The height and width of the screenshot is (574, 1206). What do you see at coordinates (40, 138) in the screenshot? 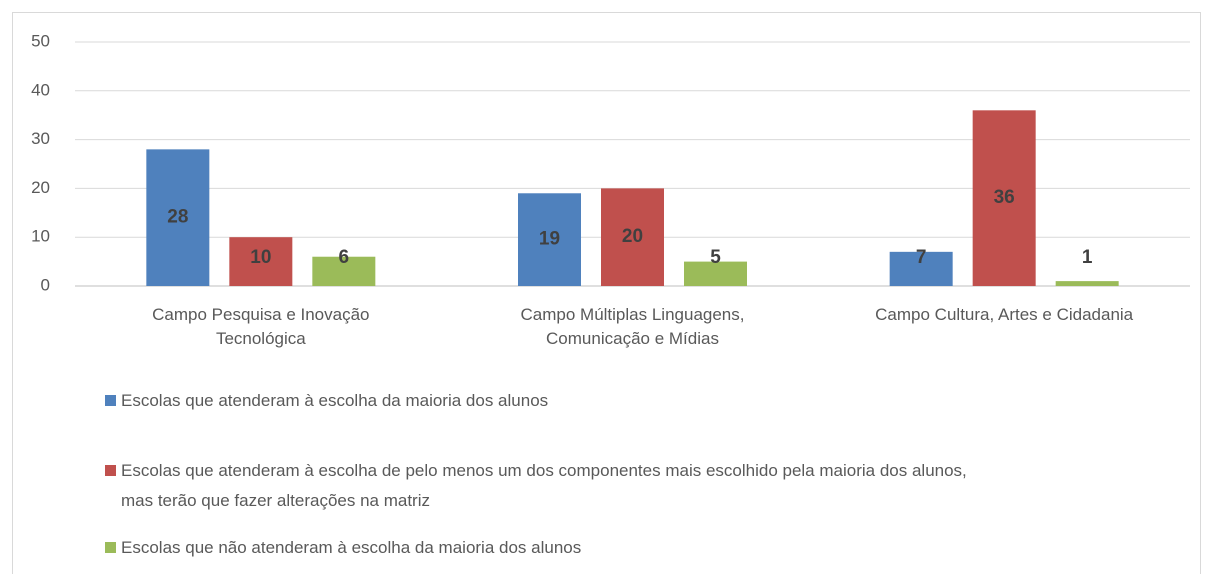
I see `y-tick-label: 30` at bounding box center [40, 138].